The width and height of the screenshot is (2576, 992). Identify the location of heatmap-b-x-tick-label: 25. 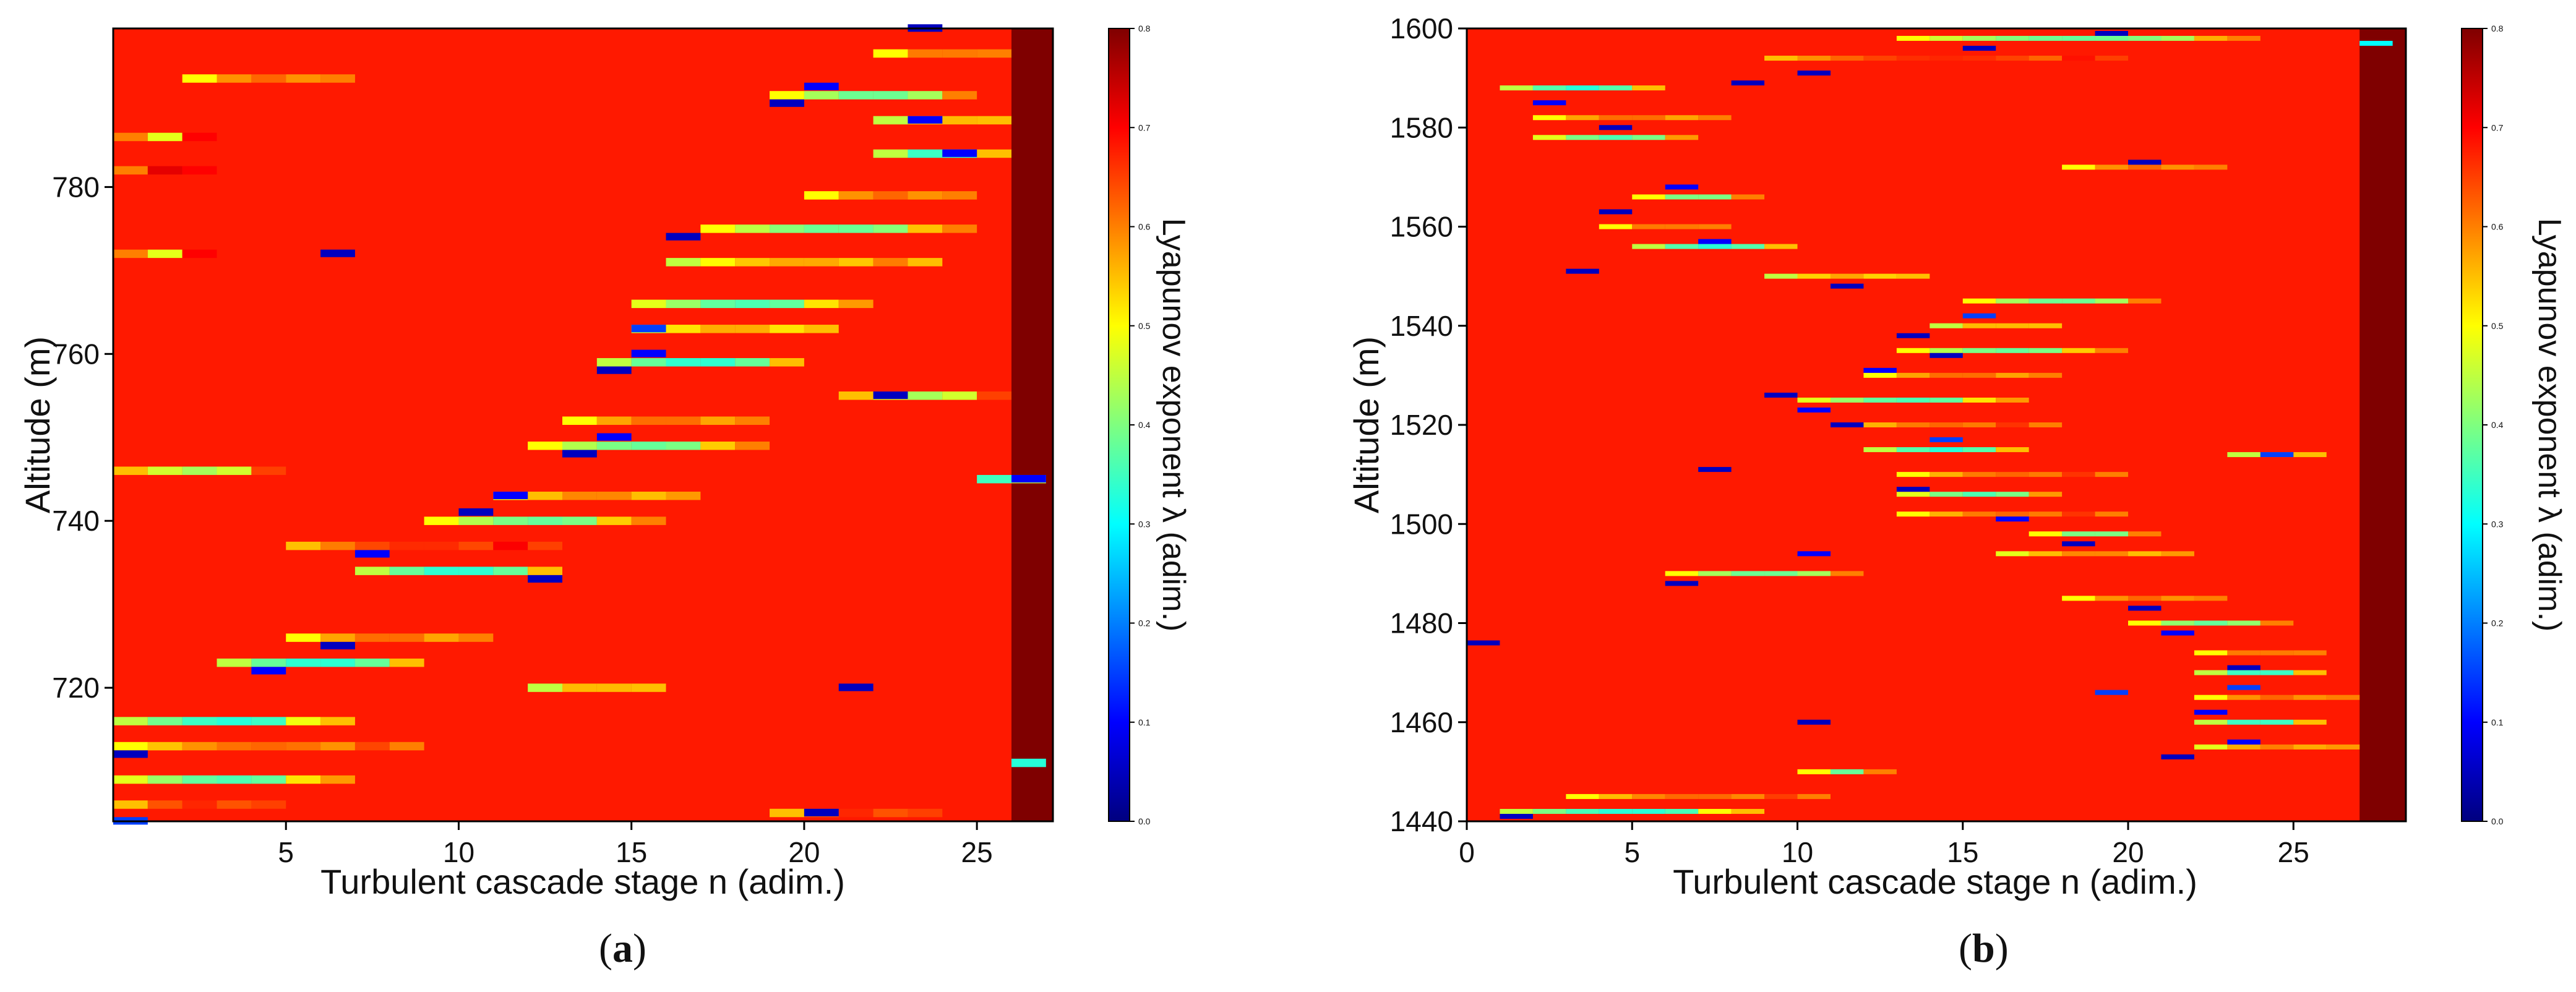
(2293, 852).